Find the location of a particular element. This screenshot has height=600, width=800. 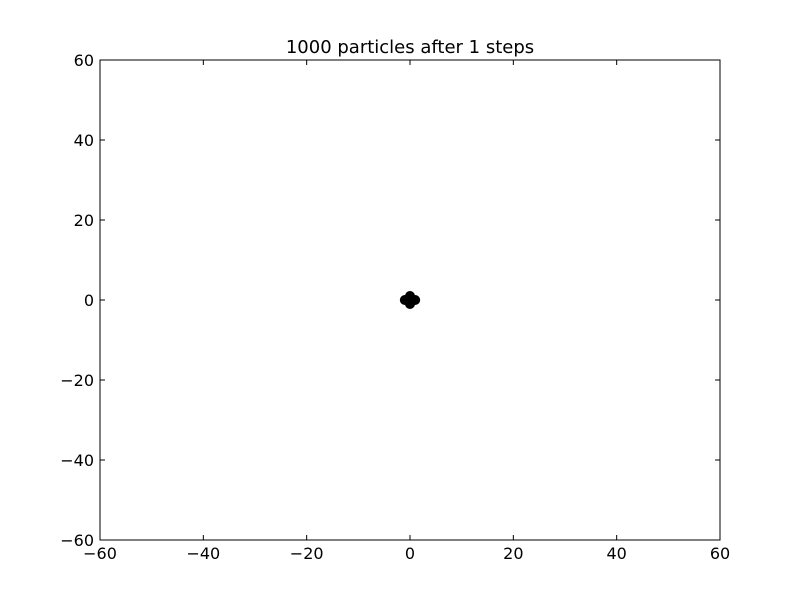

data-points is located at coordinates (410, 300).